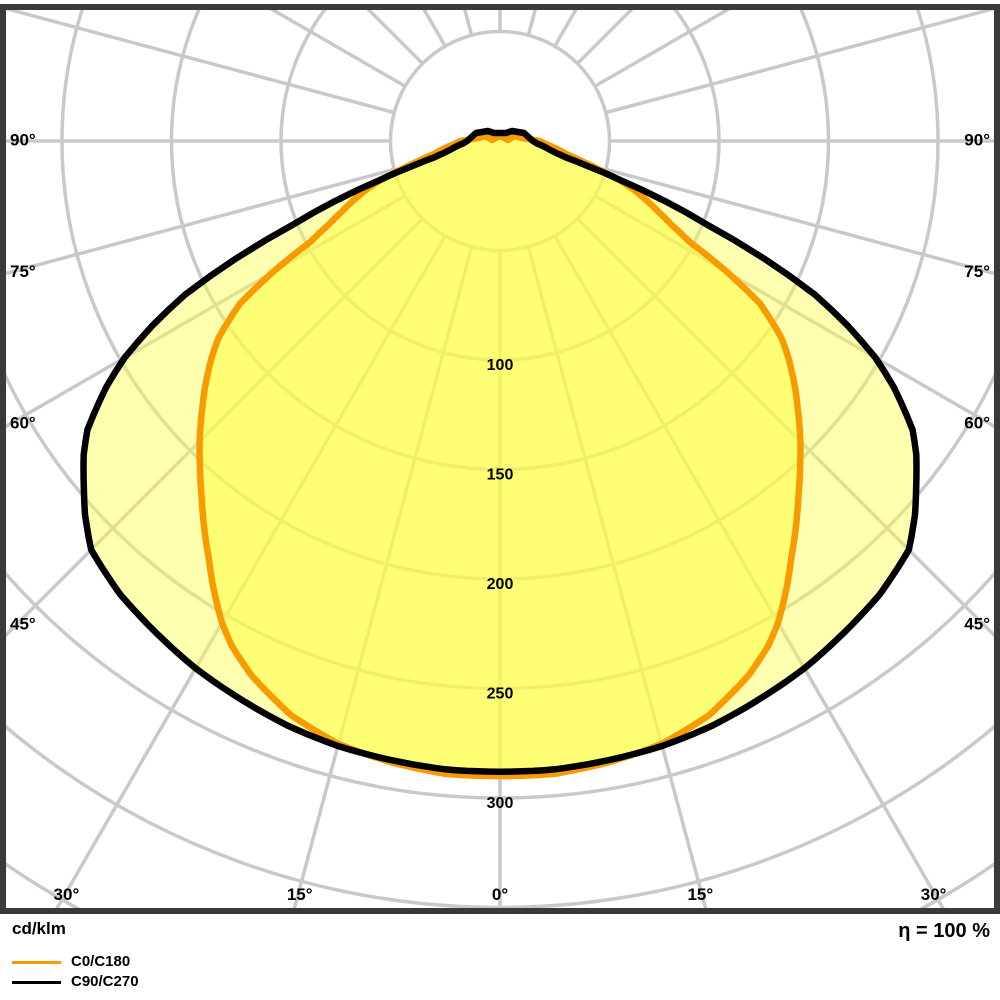 The height and width of the screenshot is (1000, 1000). What do you see at coordinates (977, 139) in the screenshot?
I see `angle-tick-label-right: 90°` at bounding box center [977, 139].